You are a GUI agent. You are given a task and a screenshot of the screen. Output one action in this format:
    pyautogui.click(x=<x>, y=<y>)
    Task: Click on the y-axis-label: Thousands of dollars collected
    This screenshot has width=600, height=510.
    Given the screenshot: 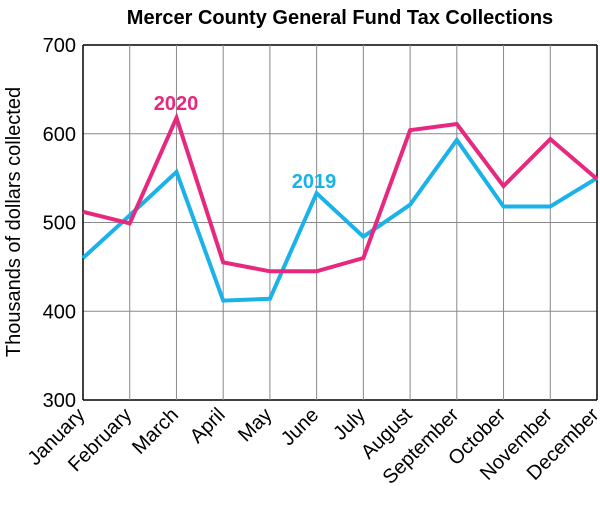 What is the action you would take?
    pyautogui.click(x=14, y=222)
    